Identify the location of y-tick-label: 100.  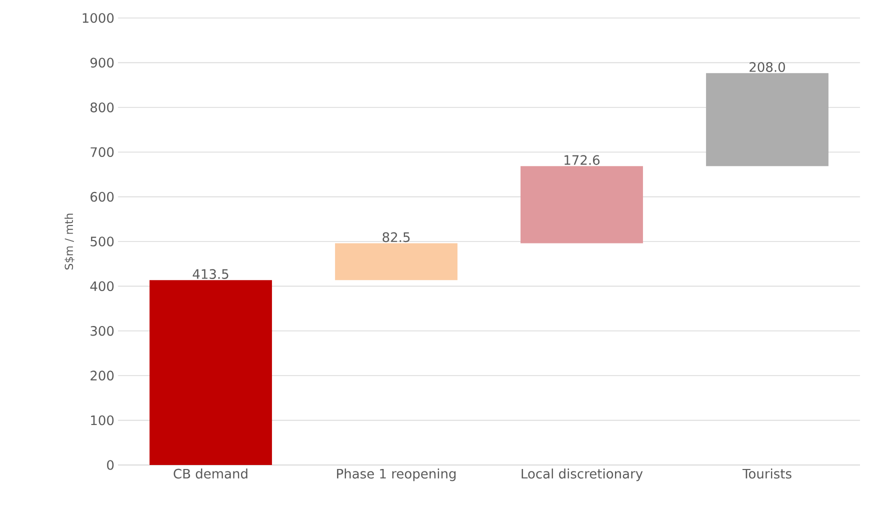
(102, 420).